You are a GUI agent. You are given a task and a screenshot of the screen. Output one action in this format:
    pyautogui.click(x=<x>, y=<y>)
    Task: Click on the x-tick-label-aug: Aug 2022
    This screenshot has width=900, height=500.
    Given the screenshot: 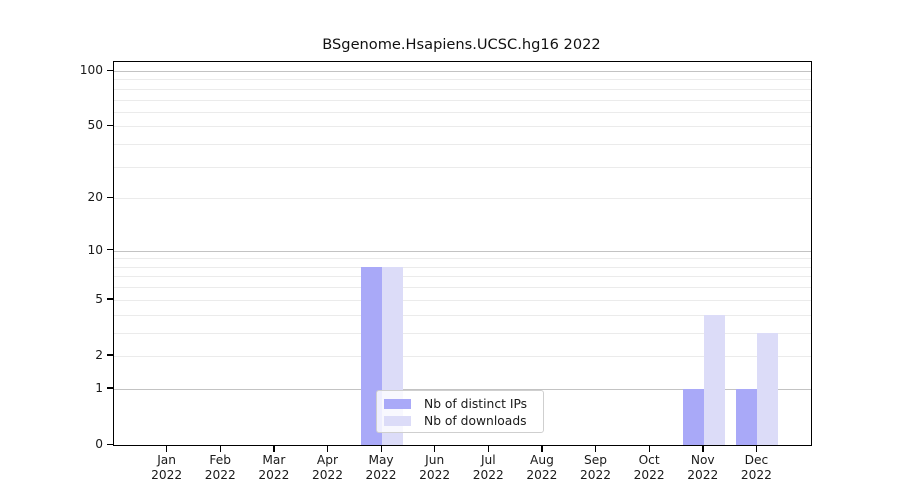 What is the action you would take?
    pyautogui.click(x=542, y=468)
    